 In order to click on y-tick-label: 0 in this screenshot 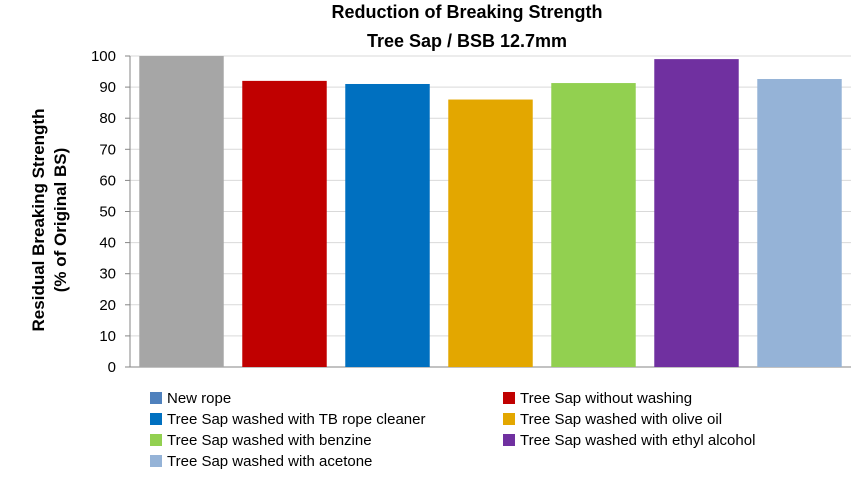, I will do `click(112, 367)`.